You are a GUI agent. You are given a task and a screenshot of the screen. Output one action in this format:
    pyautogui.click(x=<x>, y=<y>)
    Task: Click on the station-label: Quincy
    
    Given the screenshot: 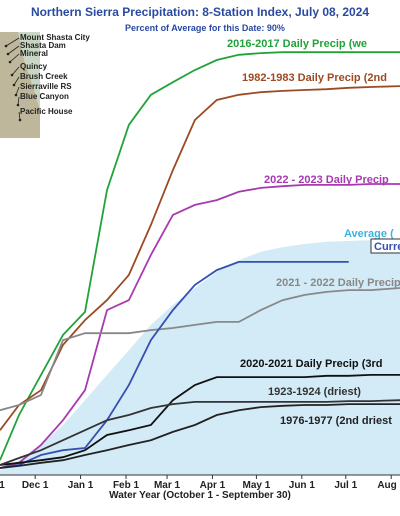 What is the action you would take?
    pyautogui.click(x=34, y=66)
    